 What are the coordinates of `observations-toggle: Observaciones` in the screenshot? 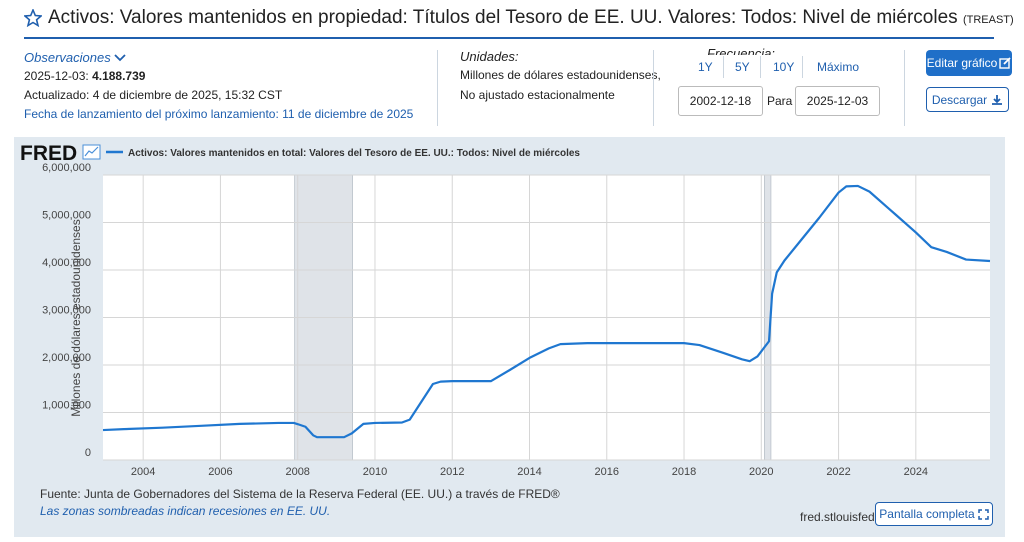 It's located at (75, 57).